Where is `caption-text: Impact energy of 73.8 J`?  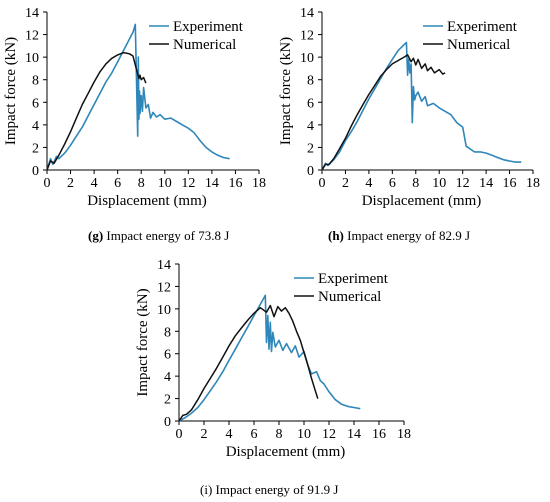 caption-text: Impact energy of 73.8 J is located at coordinates (168, 235).